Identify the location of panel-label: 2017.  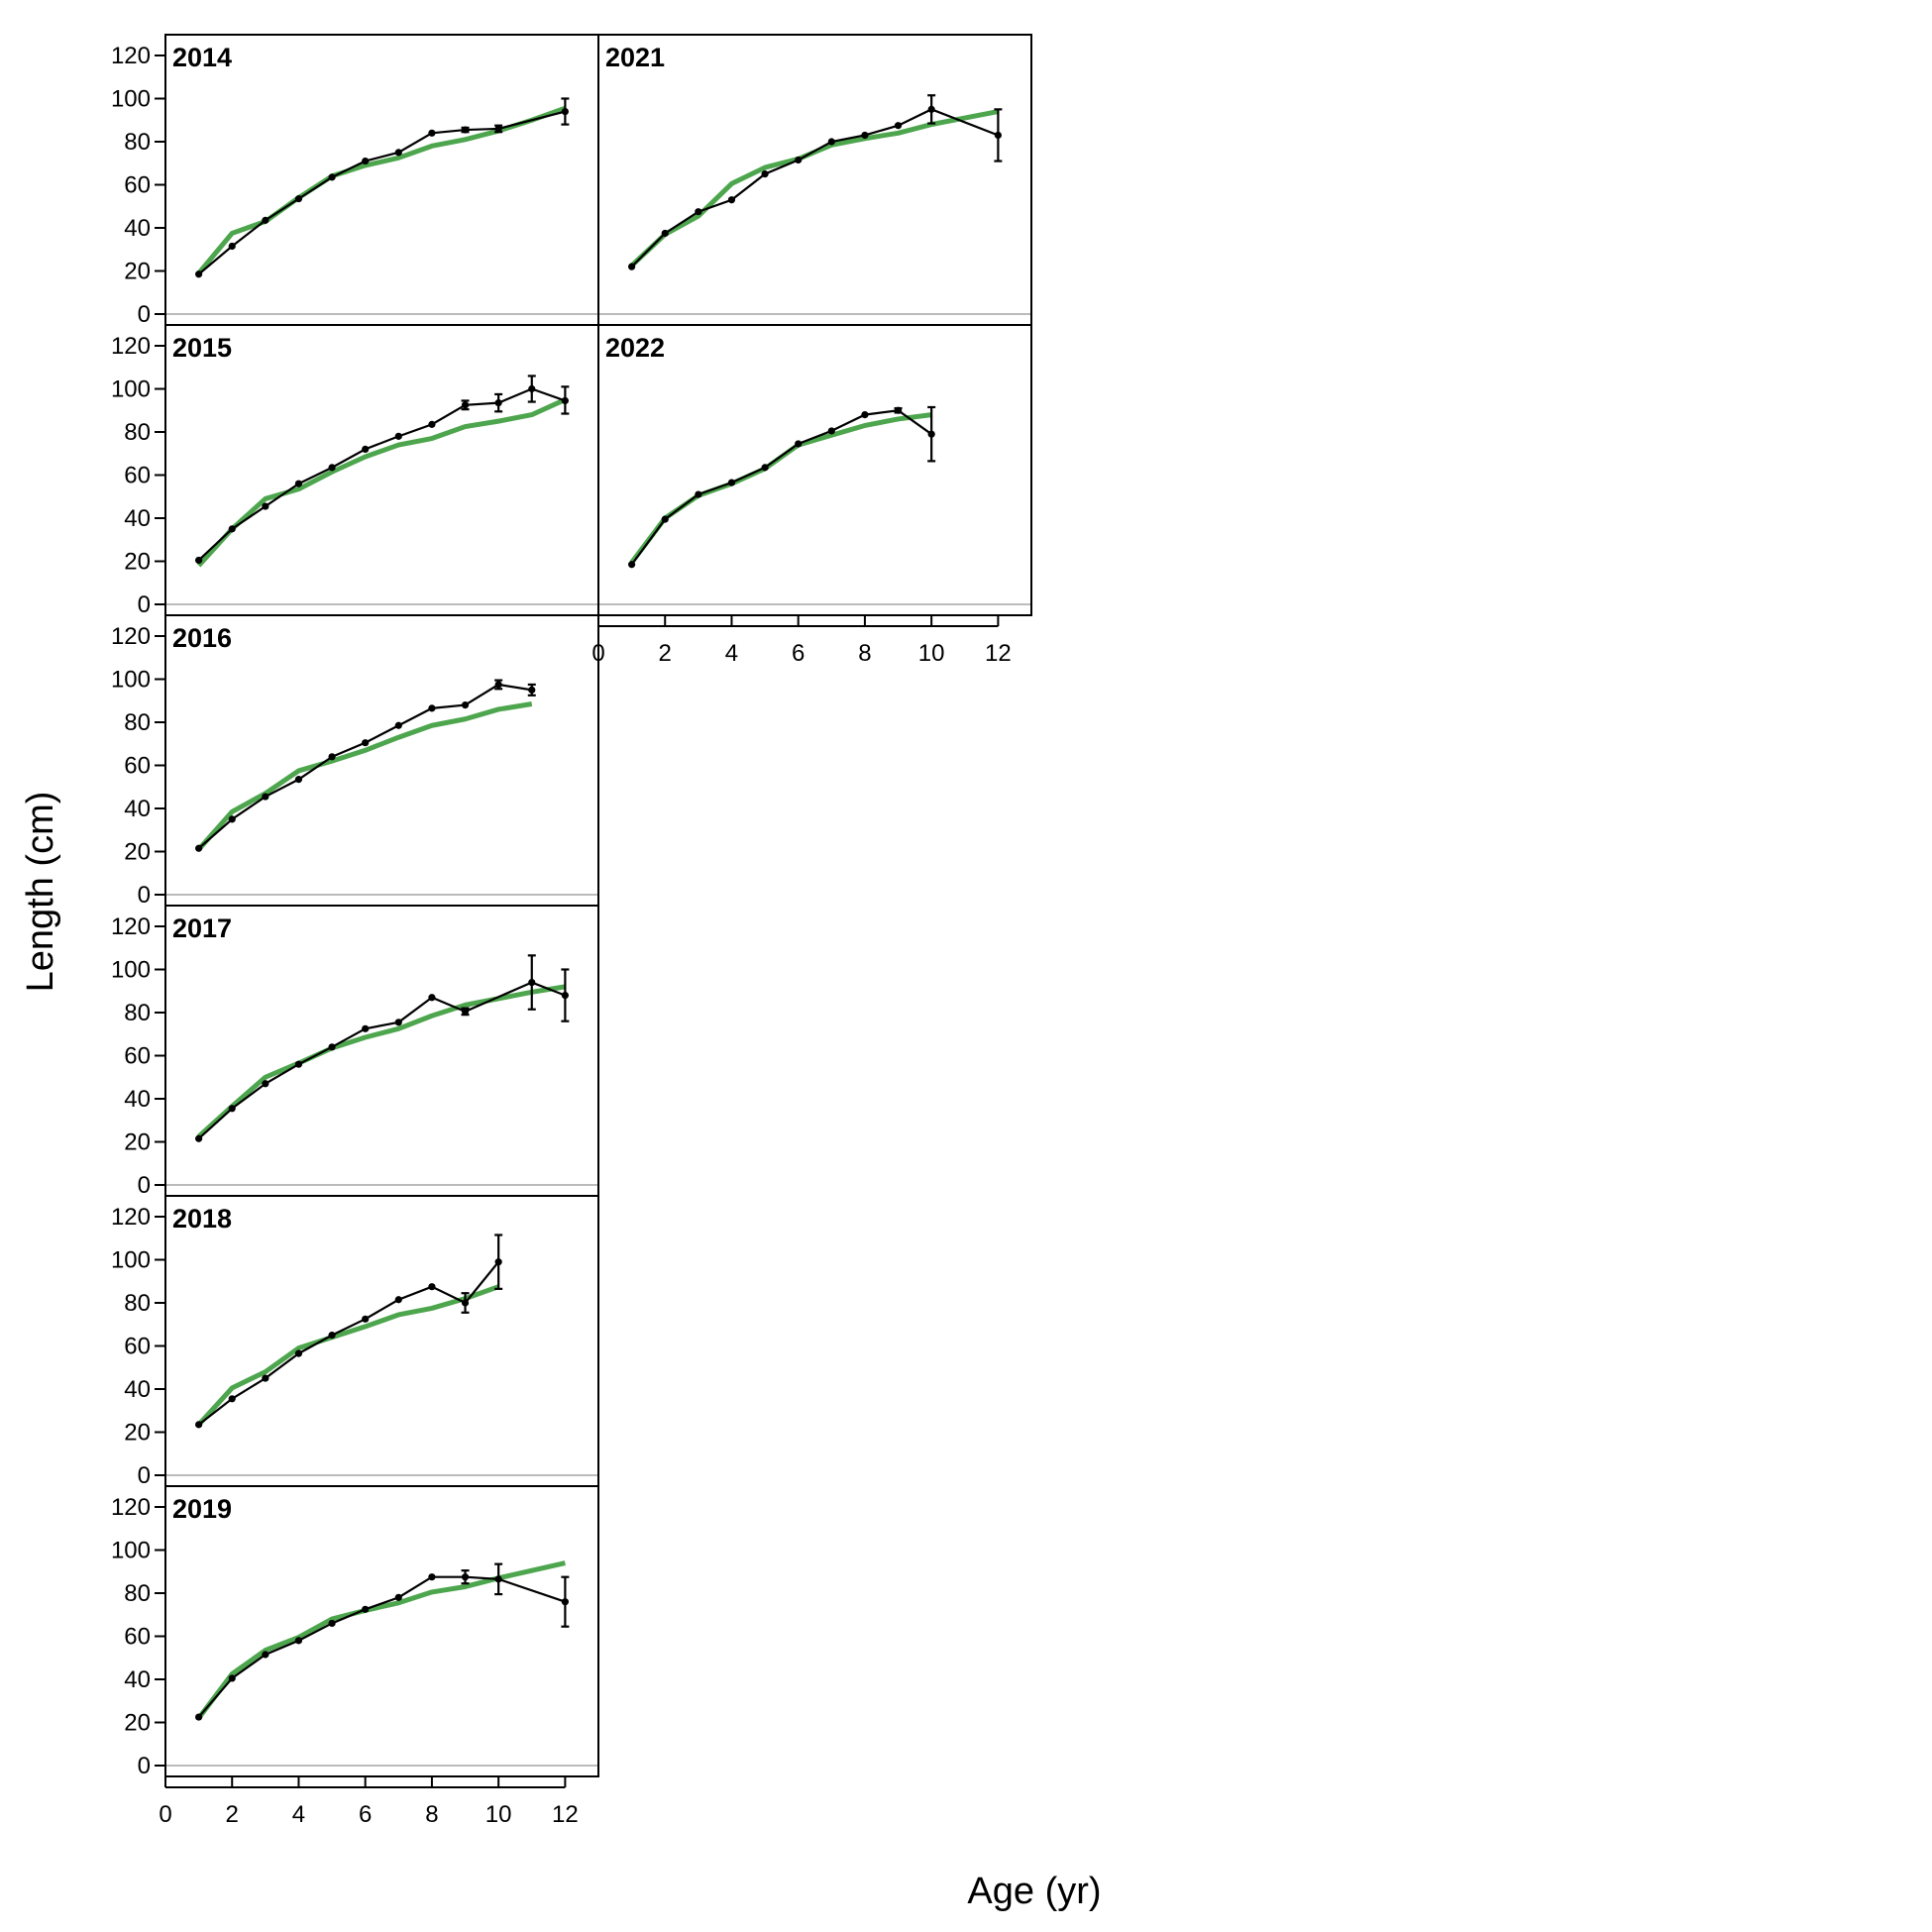
(202, 928).